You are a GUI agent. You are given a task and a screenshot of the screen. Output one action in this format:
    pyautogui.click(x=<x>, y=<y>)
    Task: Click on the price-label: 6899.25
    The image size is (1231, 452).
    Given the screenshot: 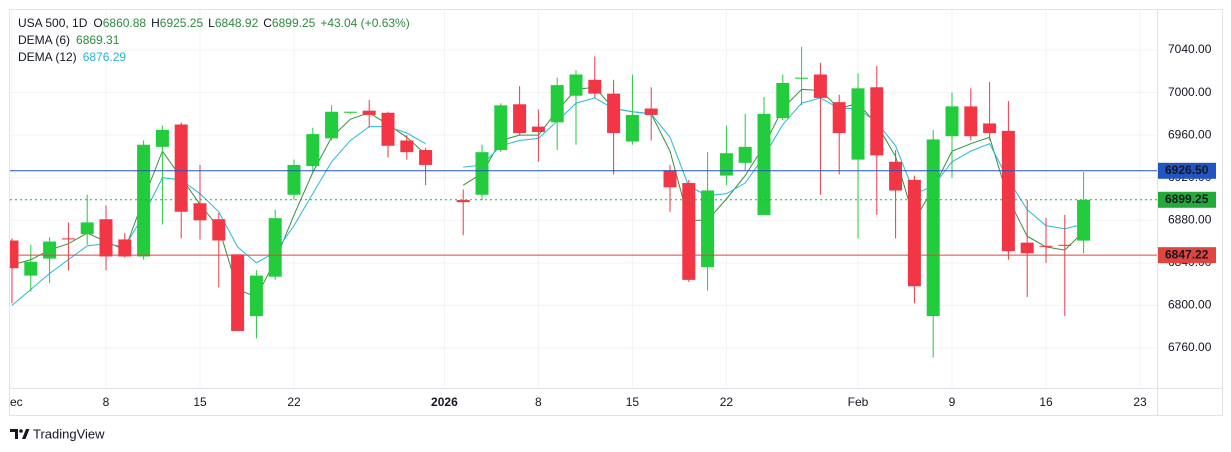 What is the action you would take?
    pyautogui.click(x=1187, y=199)
    